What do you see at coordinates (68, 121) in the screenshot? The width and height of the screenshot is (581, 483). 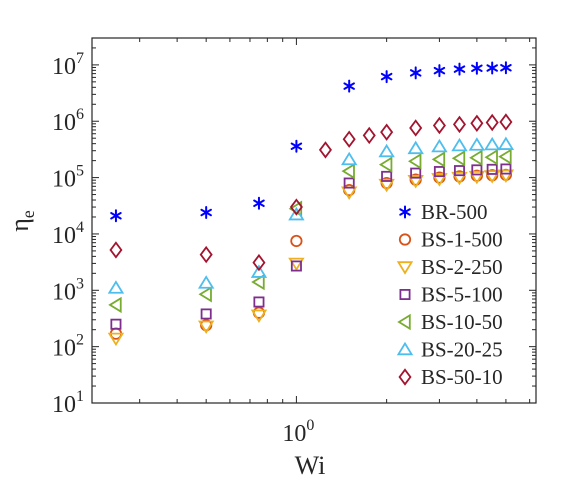 I see `y-tick-label: 10⁶` at bounding box center [68, 121].